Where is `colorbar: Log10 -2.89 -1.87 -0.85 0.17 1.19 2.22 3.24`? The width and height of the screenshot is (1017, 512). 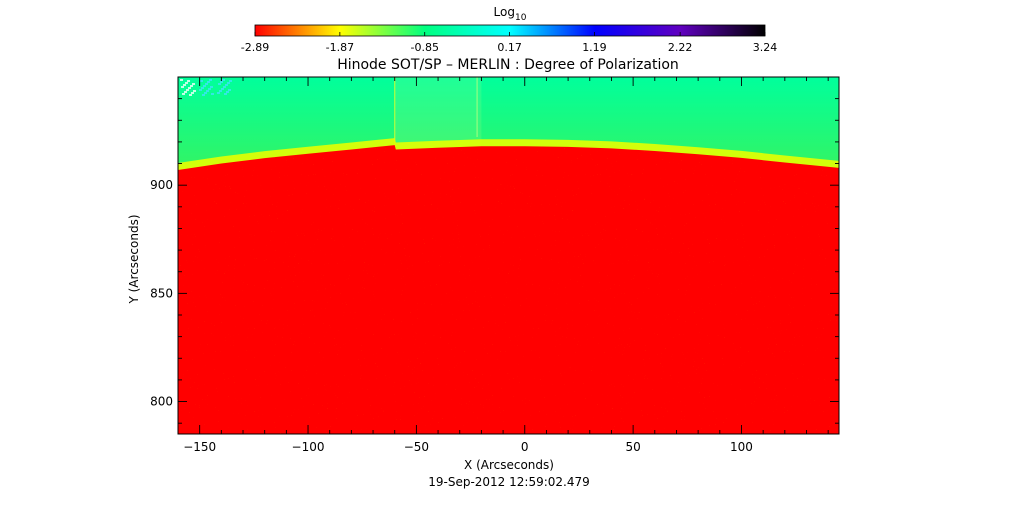 colorbar: Log10 -2.89 -1.87 -0.85 0.17 1.19 2.22 3.24 is located at coordinates (509, 29).